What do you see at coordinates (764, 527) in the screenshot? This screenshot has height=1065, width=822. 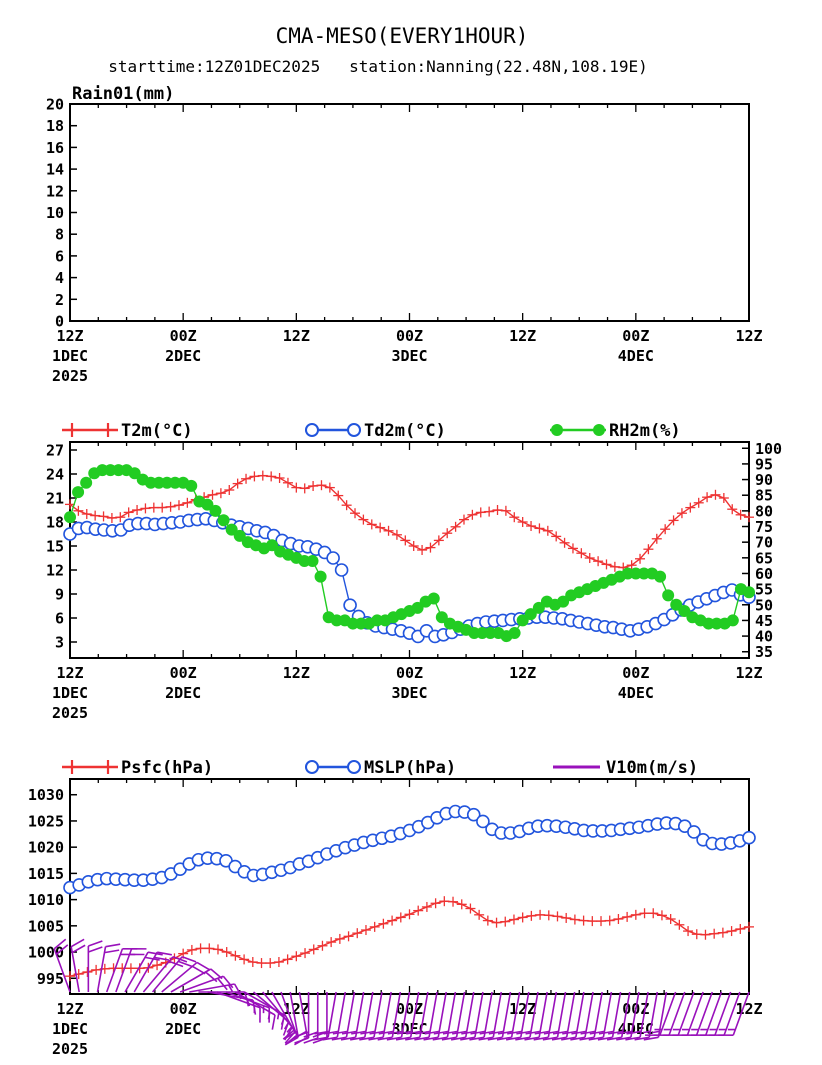 I see `rh-y-tick-label: 75` at bounding box center [764, 527].